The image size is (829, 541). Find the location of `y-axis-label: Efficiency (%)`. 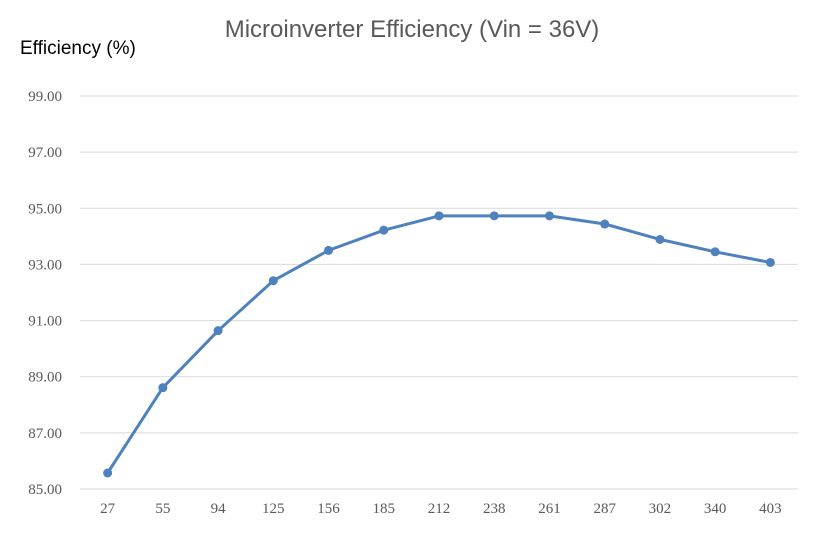

y-axis-label: Efficiency (%) is located at coordinates (78, 48).